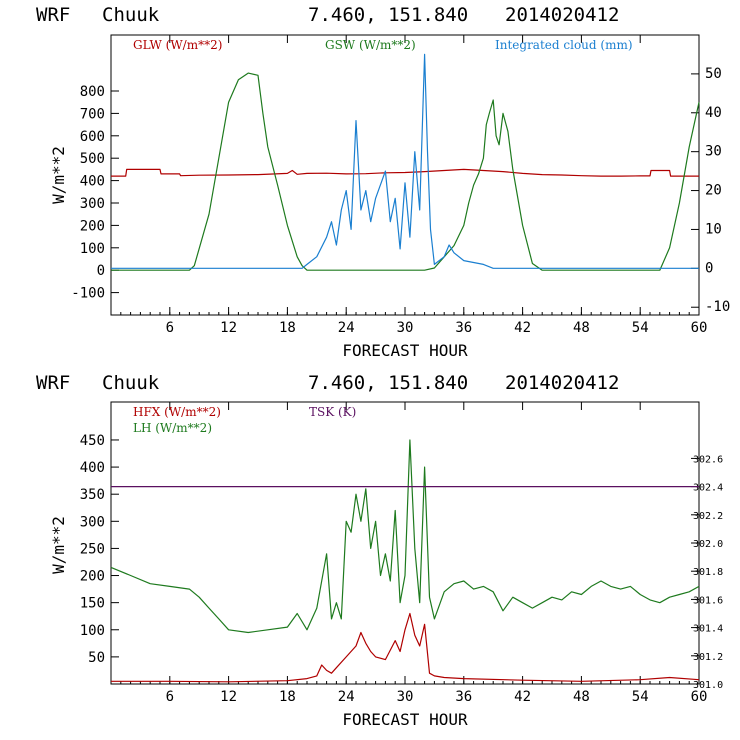 The image size is (740, 740). I want to click on header-model: WRF, so click(53, 15).